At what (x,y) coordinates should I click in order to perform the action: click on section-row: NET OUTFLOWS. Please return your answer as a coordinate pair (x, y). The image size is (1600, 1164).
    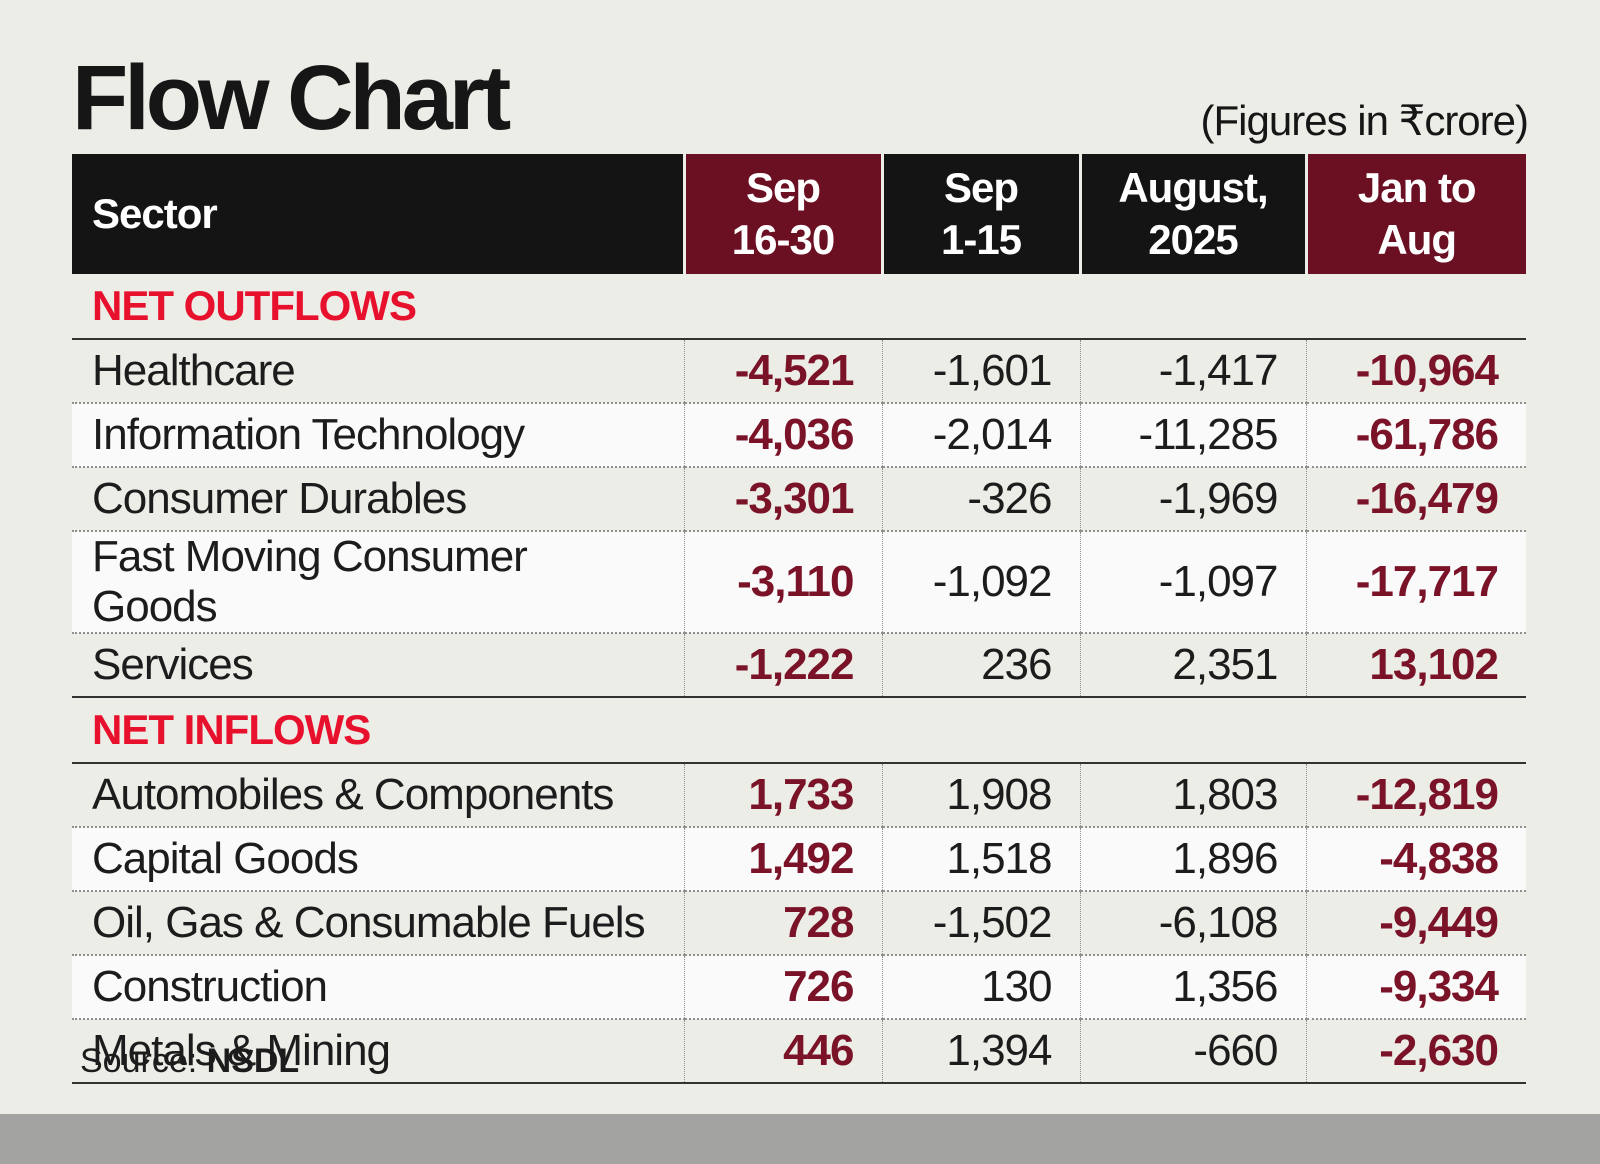
    Looking at the image, I should click on (799, 307).